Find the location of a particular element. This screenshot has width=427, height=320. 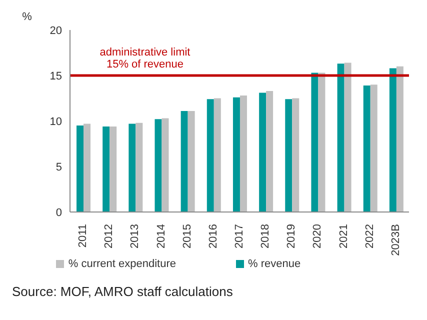

y-tick-label: 0 is located at coordinates (59, 212).